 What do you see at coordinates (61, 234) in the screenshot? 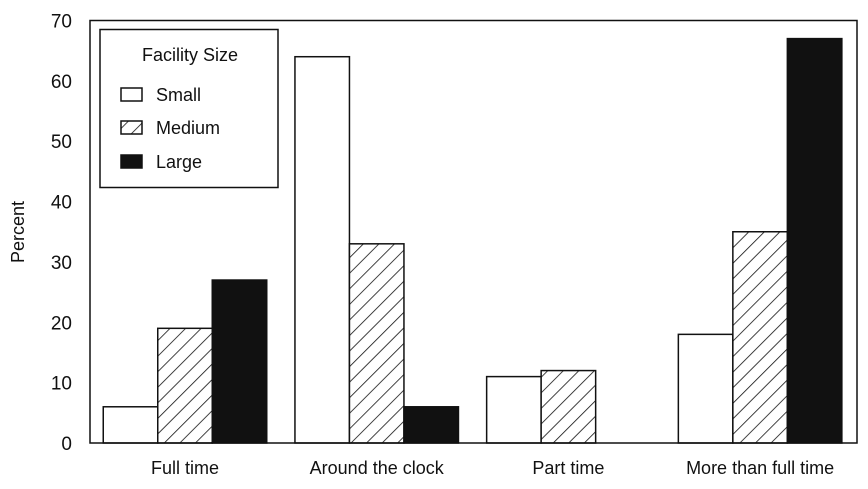
I see `y-axis: 0 10 20 30 40 50 60 70` at bounding box center [61, 234].